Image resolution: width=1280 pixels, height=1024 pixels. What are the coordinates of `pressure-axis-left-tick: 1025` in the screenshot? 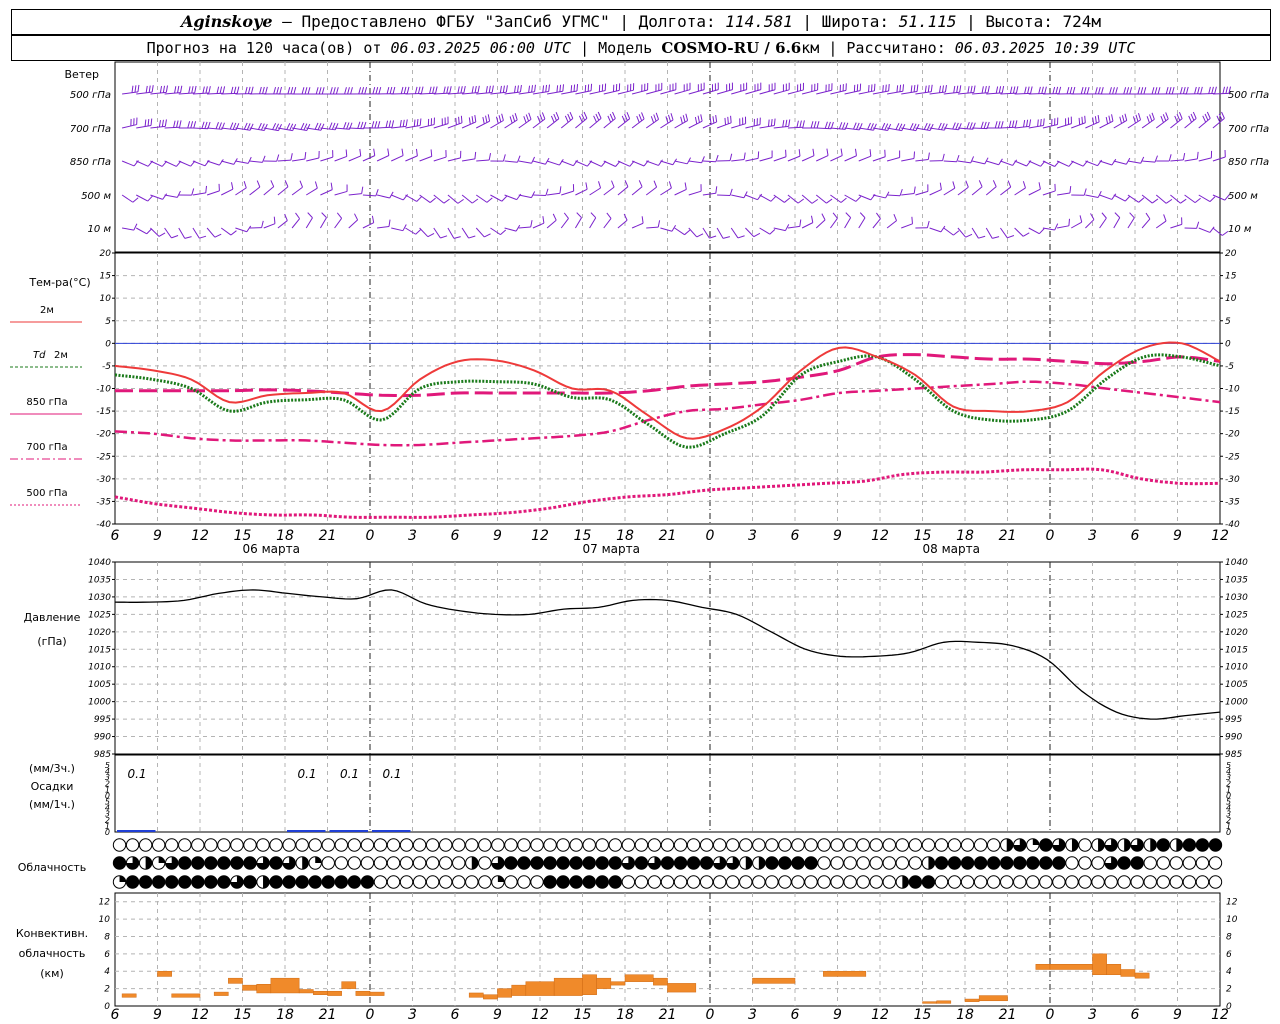 It's located at (99, 615).